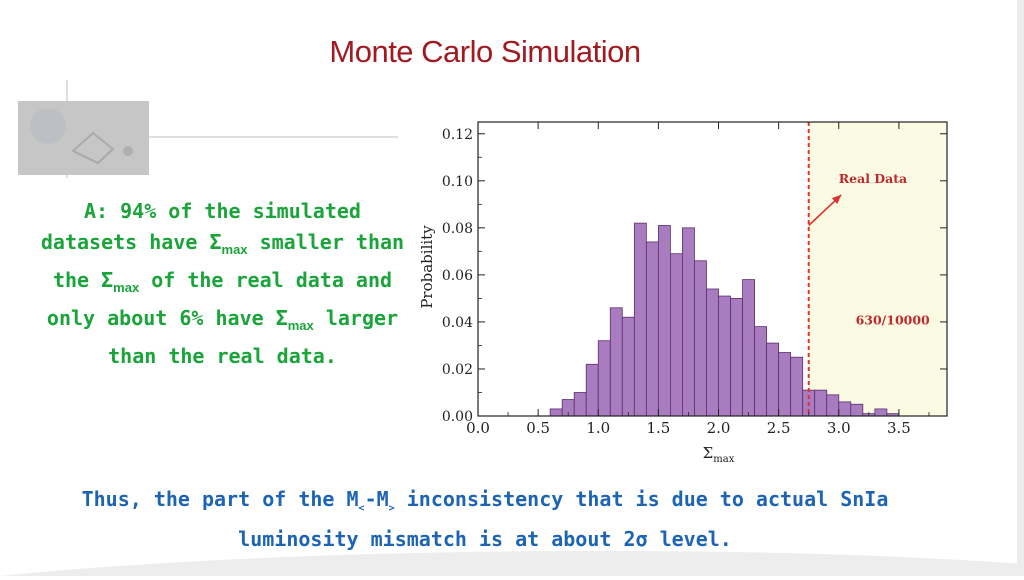  I want to click on fraction-annotation: 630/10000, so click(893, 319).